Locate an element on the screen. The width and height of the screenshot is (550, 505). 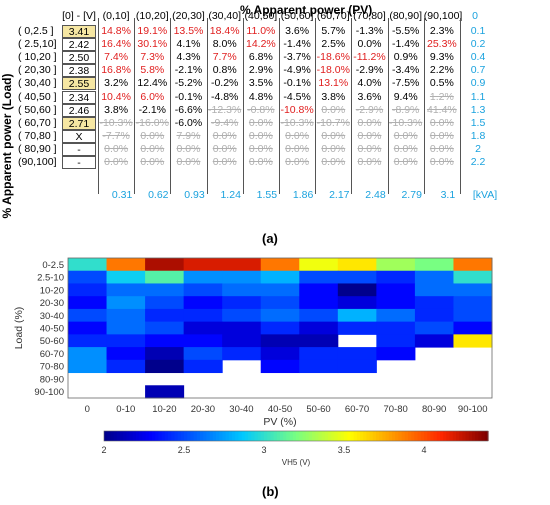
table-cell: 16.8% is located at coordinates (116, 70).